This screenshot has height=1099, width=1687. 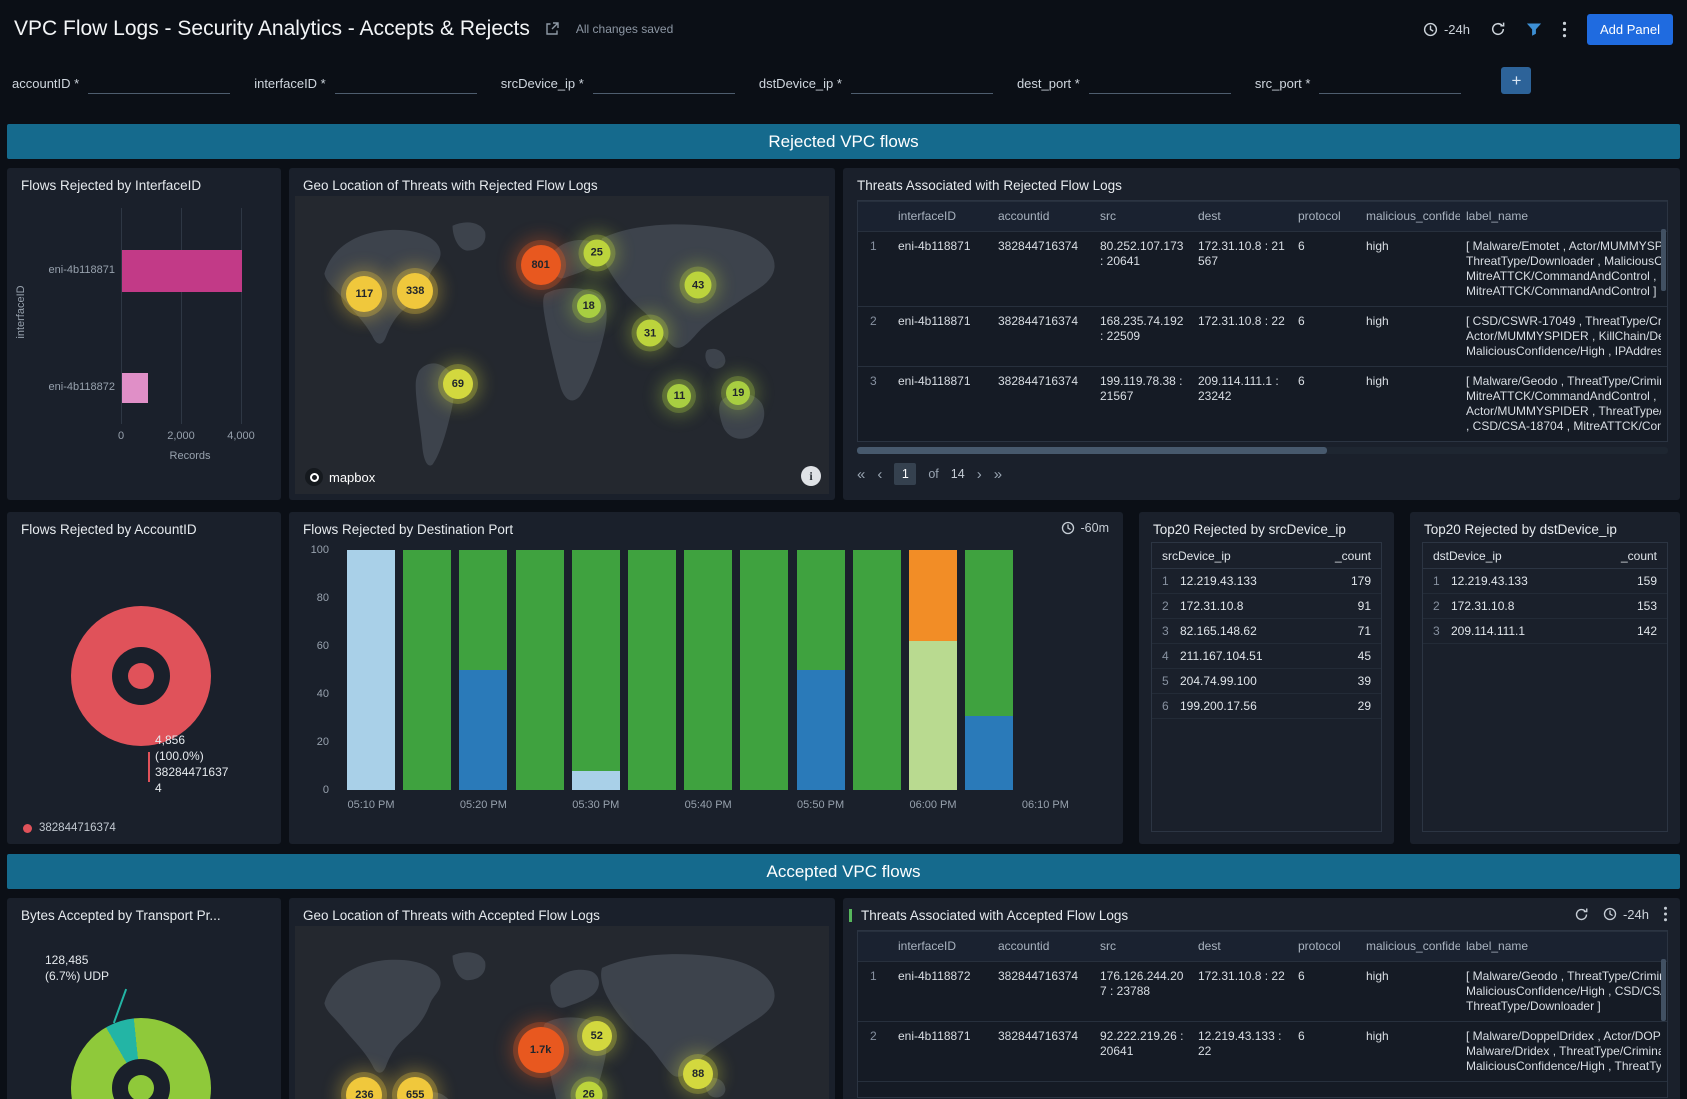 I want to click on panel-drag-handle, so click(x=850, y=915).